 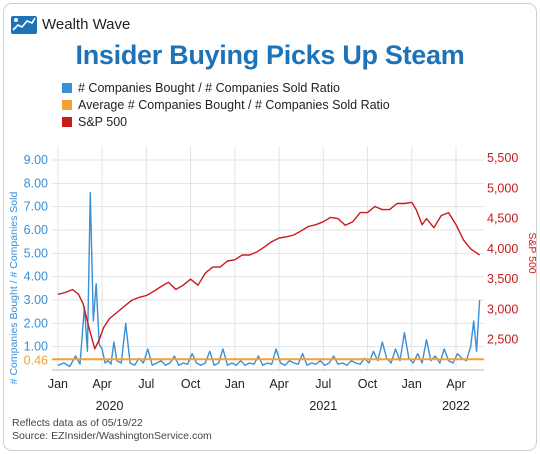 What do you see at coordinates (77, 423) in the screenshot?
I see `data-note: Reflects data as of 05/19/22` at bounding box center [77, 423].